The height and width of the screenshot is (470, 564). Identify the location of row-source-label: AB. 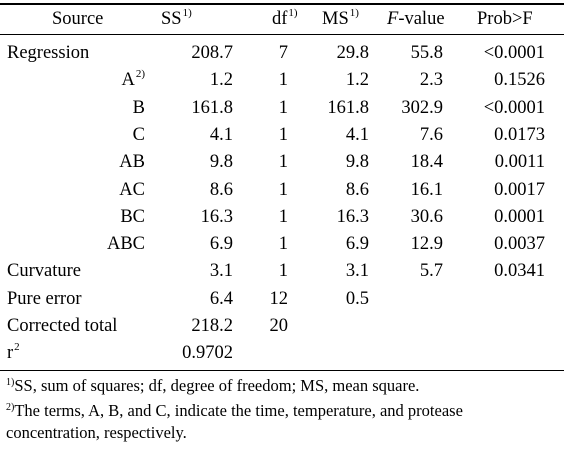
(132, 162).